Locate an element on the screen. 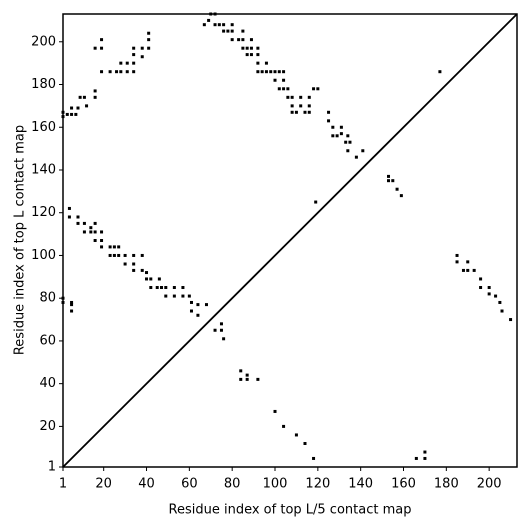 This screenshot has height=531, width=531. y-tick-label: 40 is located at coordinates (47, 383).